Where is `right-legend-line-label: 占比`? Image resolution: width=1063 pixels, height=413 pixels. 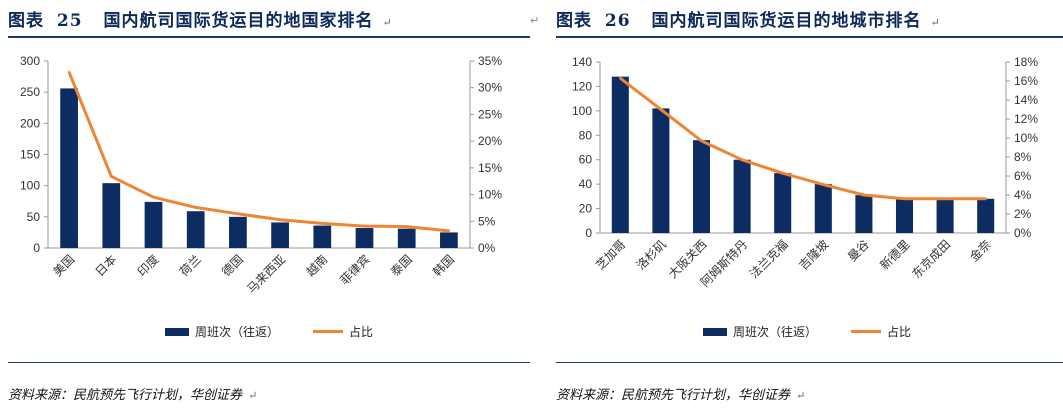
right-legend-line-label: 占比 is located at coordinates (899, 332).